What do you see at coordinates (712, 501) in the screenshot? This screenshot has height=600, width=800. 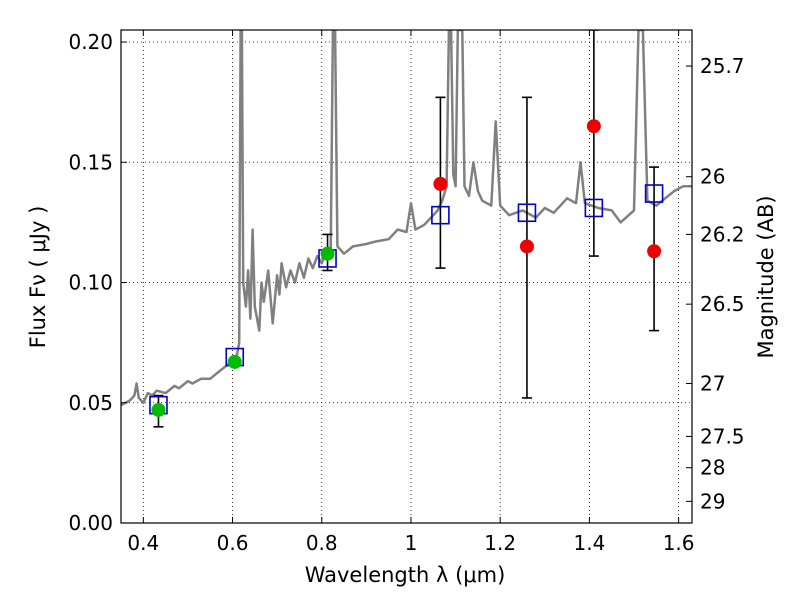 I see `y2-tick-label: 29` at bounding box center [712, 501].